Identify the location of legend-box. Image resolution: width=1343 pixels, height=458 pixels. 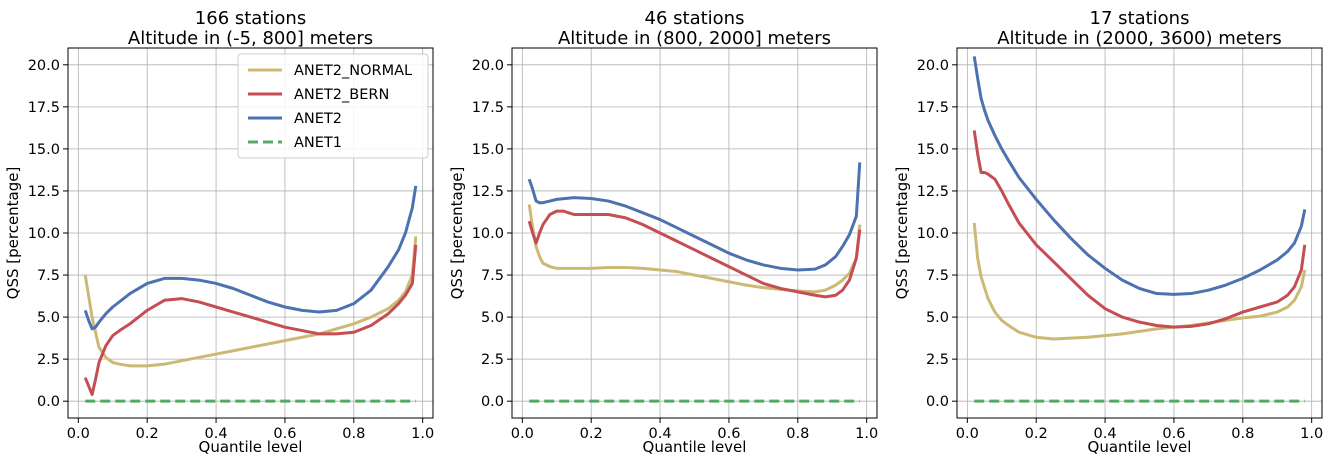
(333, 106).